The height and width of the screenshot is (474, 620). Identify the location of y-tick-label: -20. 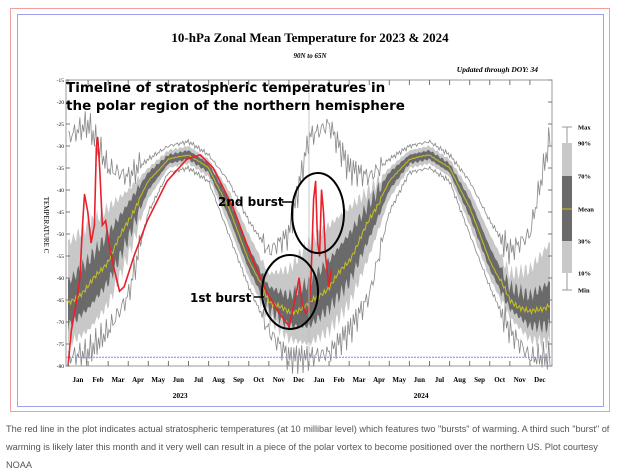
(61, 103).